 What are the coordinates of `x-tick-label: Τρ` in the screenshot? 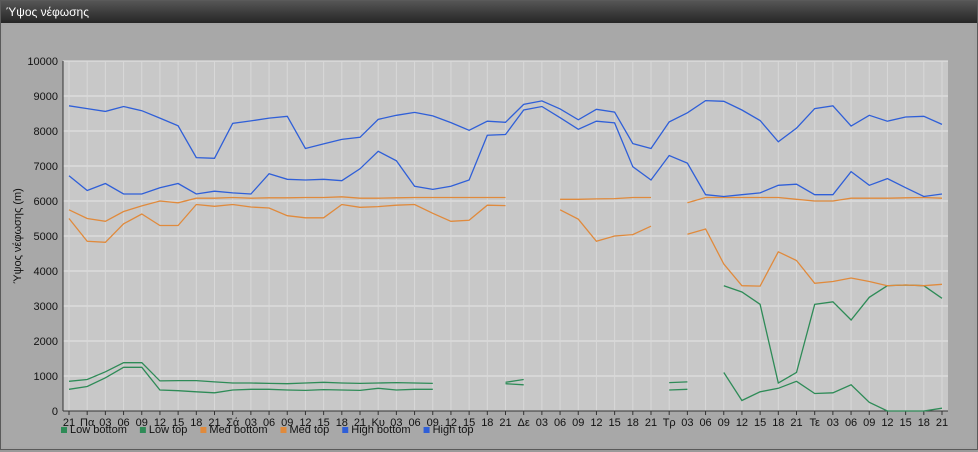 It's located at (669, 423).